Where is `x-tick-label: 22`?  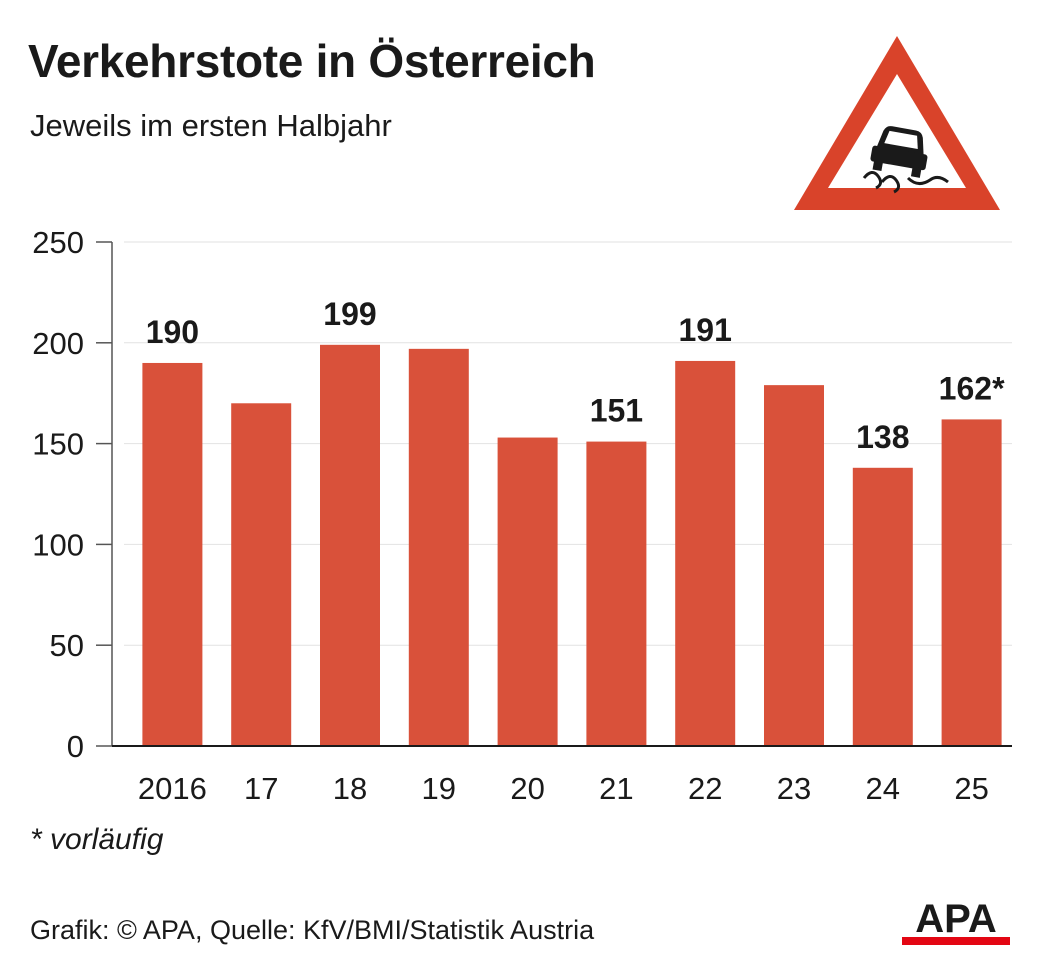
x-tick-label: 22 is located at coordinates (705, 788).